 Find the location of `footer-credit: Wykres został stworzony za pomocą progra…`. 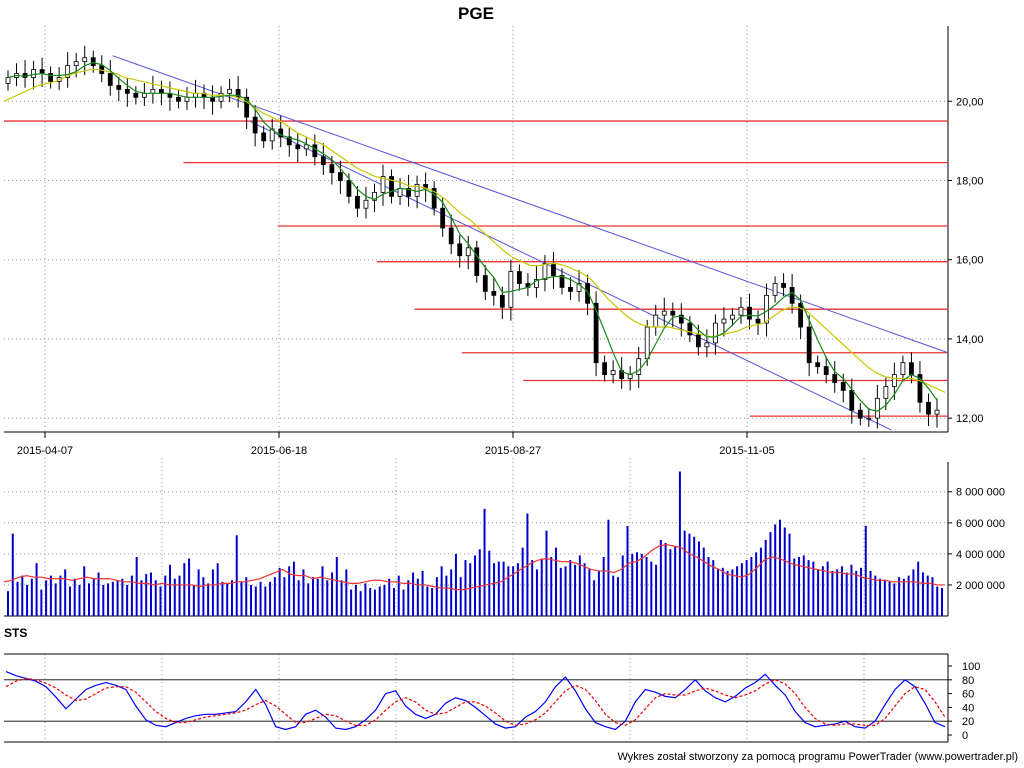

footer-credit: Wykres został stworzony za pomocą progra… is located at coordinates (817, 757).